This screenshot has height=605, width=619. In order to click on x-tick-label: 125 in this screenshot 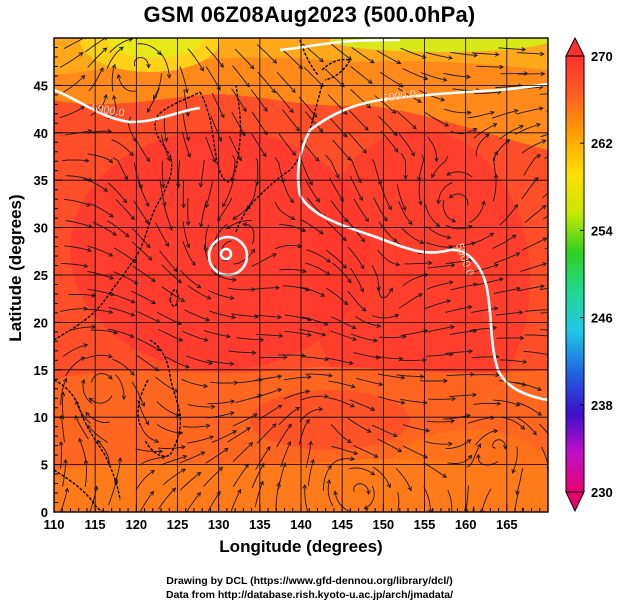, I will do `click(178, 524)`.